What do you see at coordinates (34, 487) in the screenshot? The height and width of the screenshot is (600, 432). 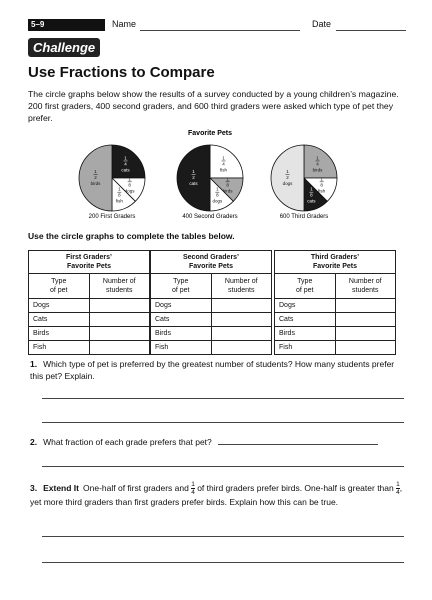 I see `question-number: 3.` at bounding box center [34, 487].